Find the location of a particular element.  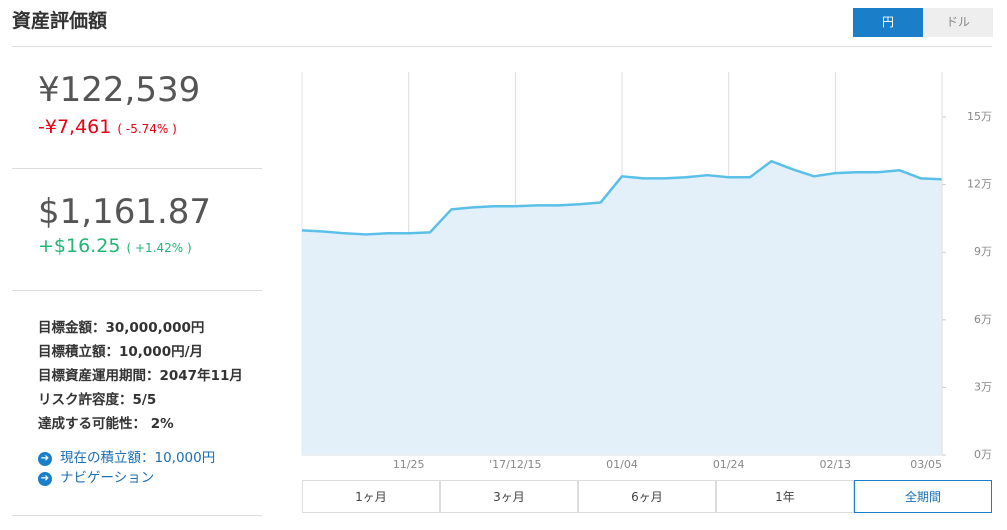

range-button: 1ヶ月 is located at coordinates (371, 496).